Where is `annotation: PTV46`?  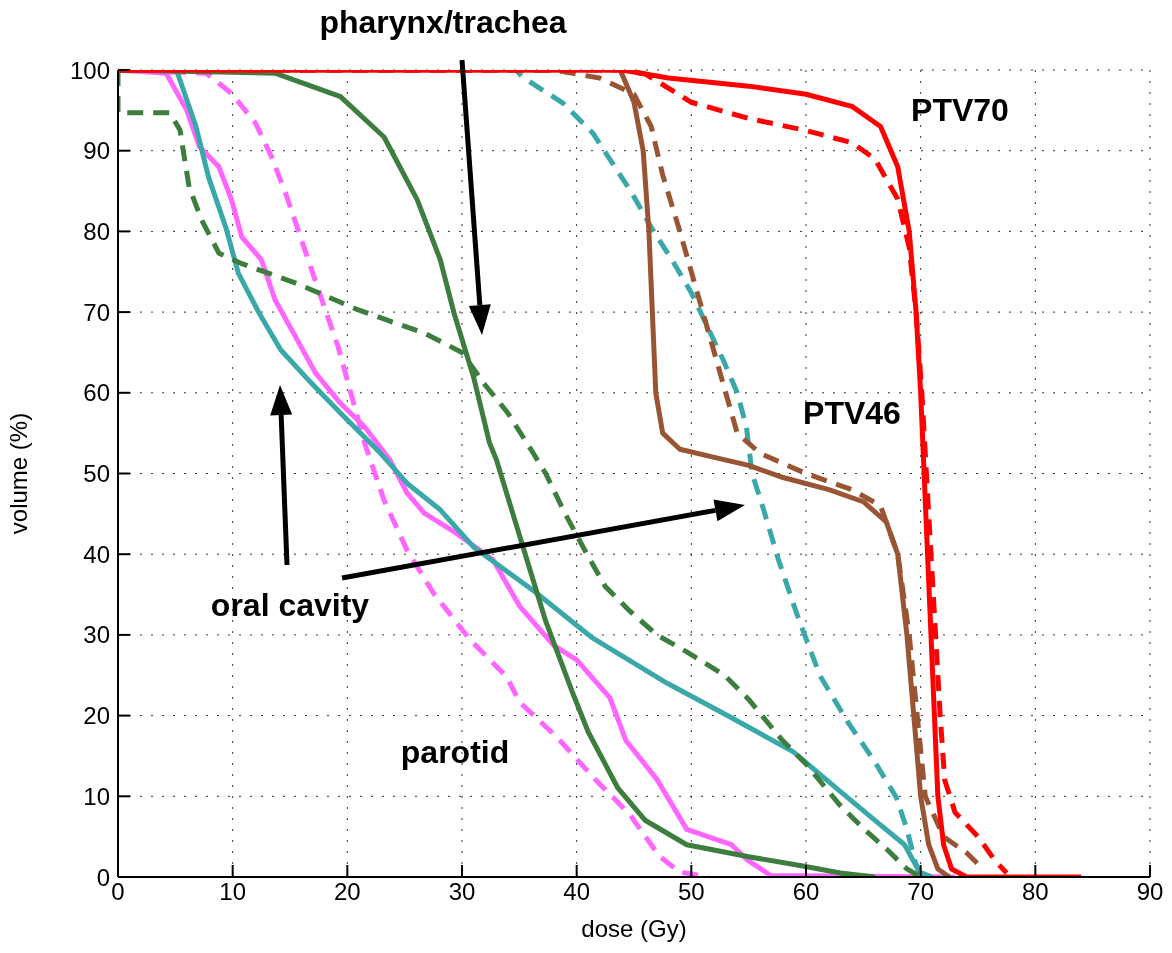
annotation: PTV46 is located at coordinates (852, 413).